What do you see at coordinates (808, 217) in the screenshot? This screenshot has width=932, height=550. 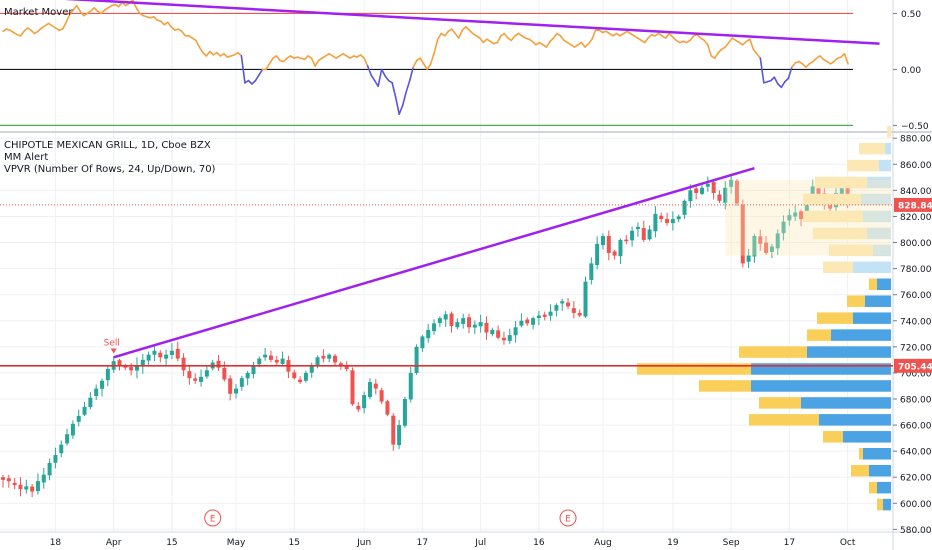 I see `vp-highlight-zone` at bounding box center [808, 217].